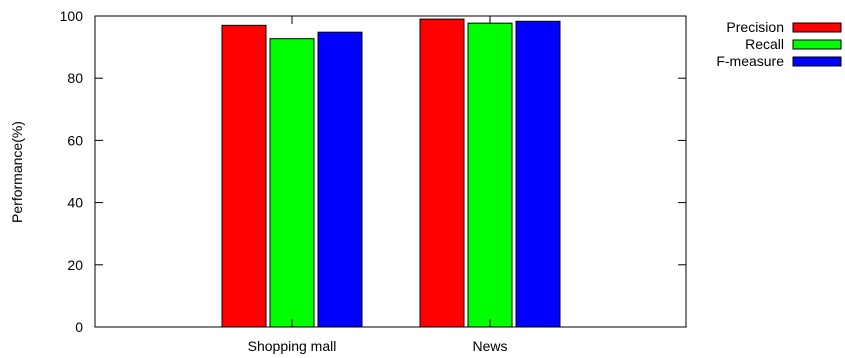 This screenshot has height=358, width=845. Describe the element at coordinates (755, 27) in the screenshot. I see `legend-label-precision: Precision` at that location.